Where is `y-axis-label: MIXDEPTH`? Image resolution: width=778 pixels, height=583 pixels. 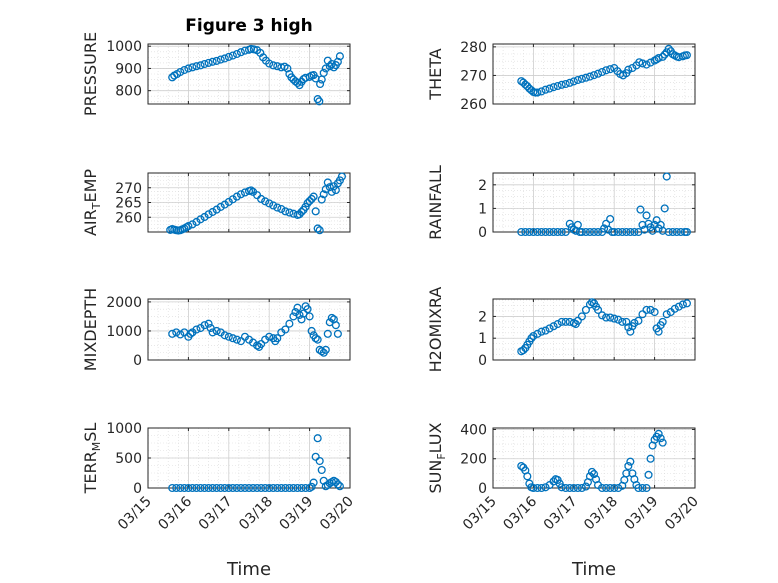
y-axis-label: MIXDEPTH is located at coordinates (90, 329).